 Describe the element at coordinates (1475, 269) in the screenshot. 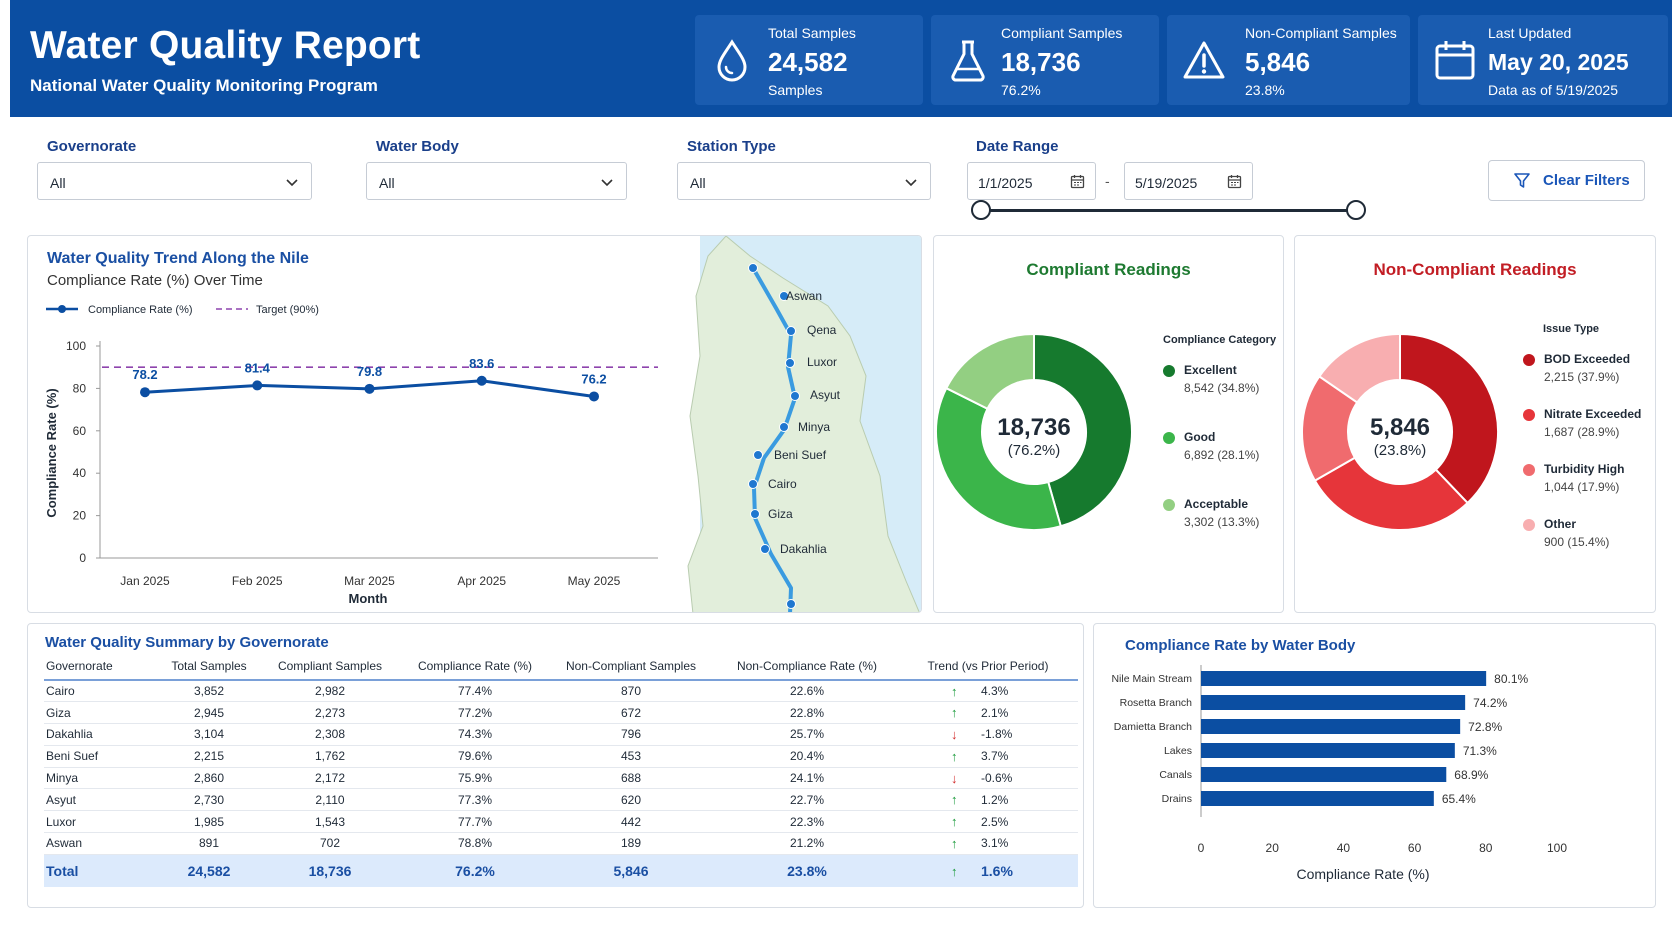

I see `noncompliant-panel-title: Non-Compliant Readings` at that location.